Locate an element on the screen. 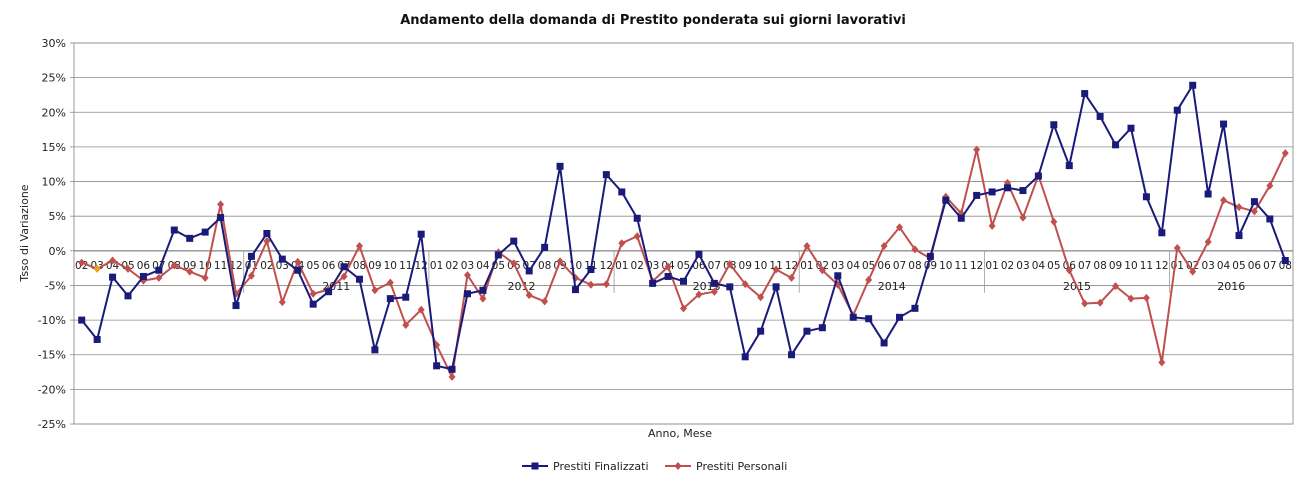 The height and width of the screenshot is (484, 1307). y-tick-label: 25% is located at coordinates (54, 78).